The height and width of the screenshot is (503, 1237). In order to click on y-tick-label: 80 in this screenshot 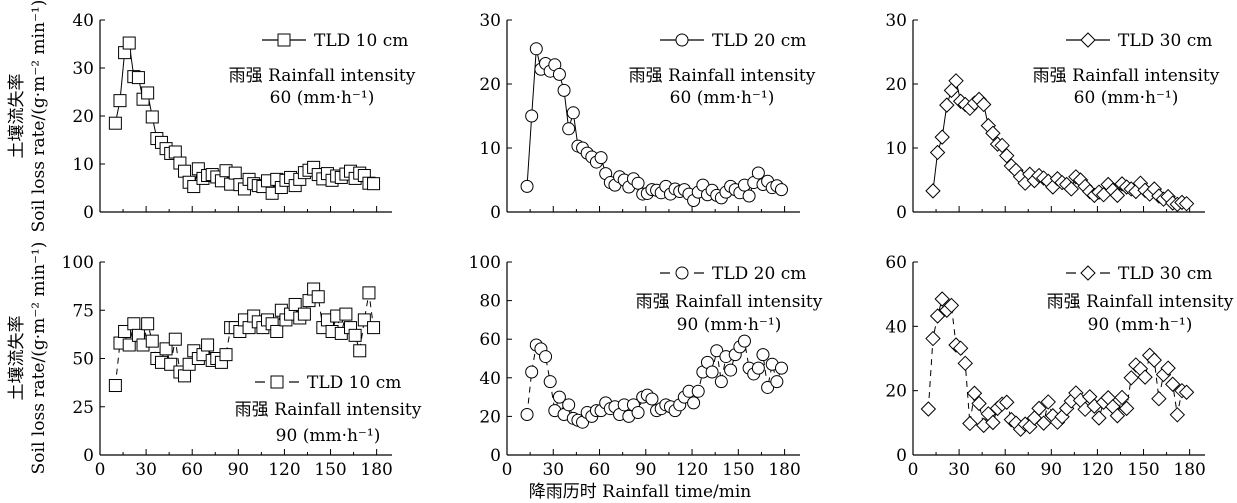, I will do `click(490, 302)`.